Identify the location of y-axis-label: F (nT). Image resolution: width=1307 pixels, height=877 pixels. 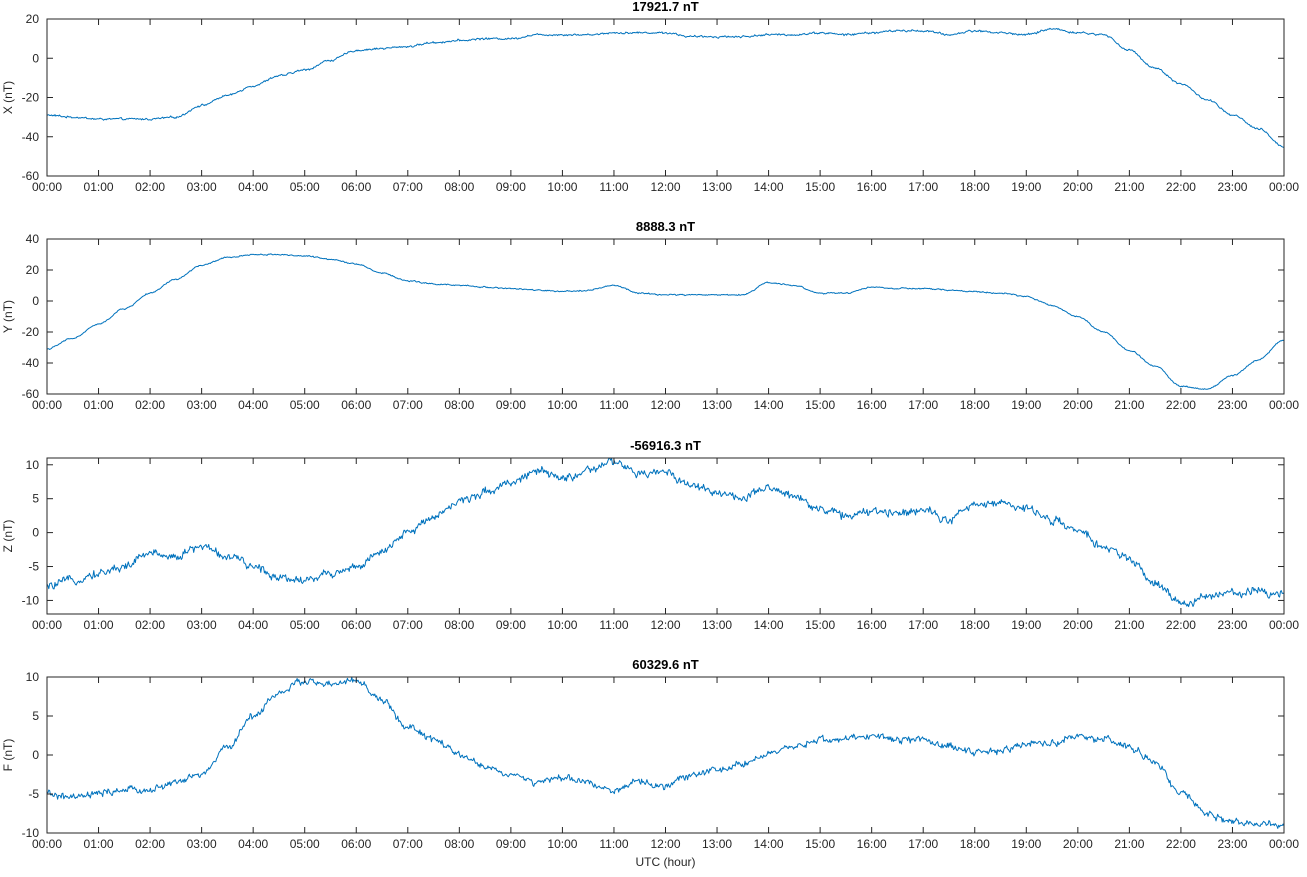
(8, 755).